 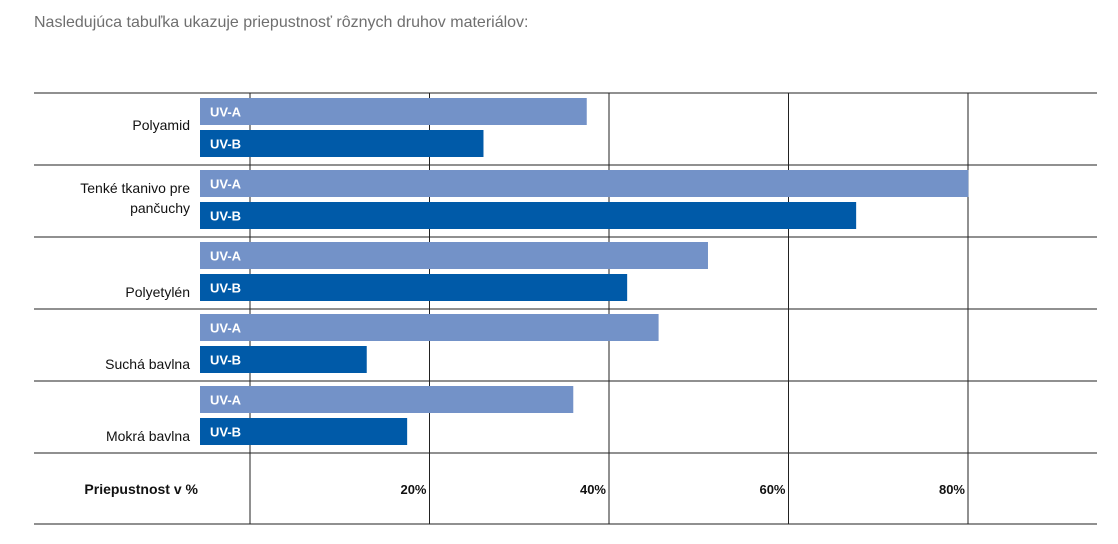 What do you see at coordinates (593, 489) in the screenshot?
I see `x-tick-label: 40%` at bounding box center [593, 489].